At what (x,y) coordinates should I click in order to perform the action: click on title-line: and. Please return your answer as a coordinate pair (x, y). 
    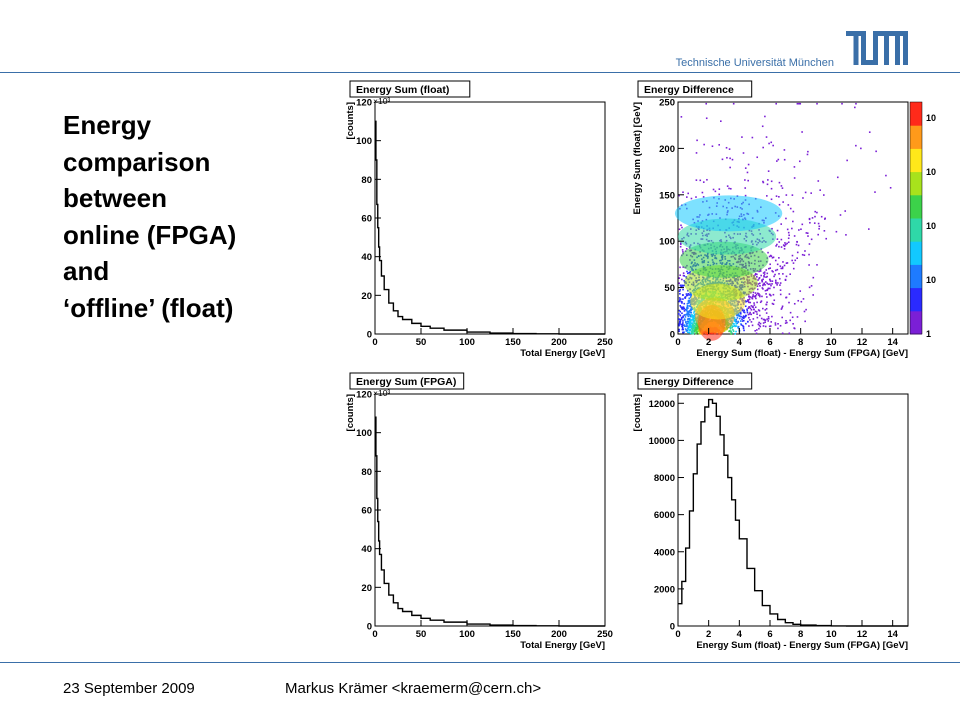
    Looking at the image, I should click on (86, 271).